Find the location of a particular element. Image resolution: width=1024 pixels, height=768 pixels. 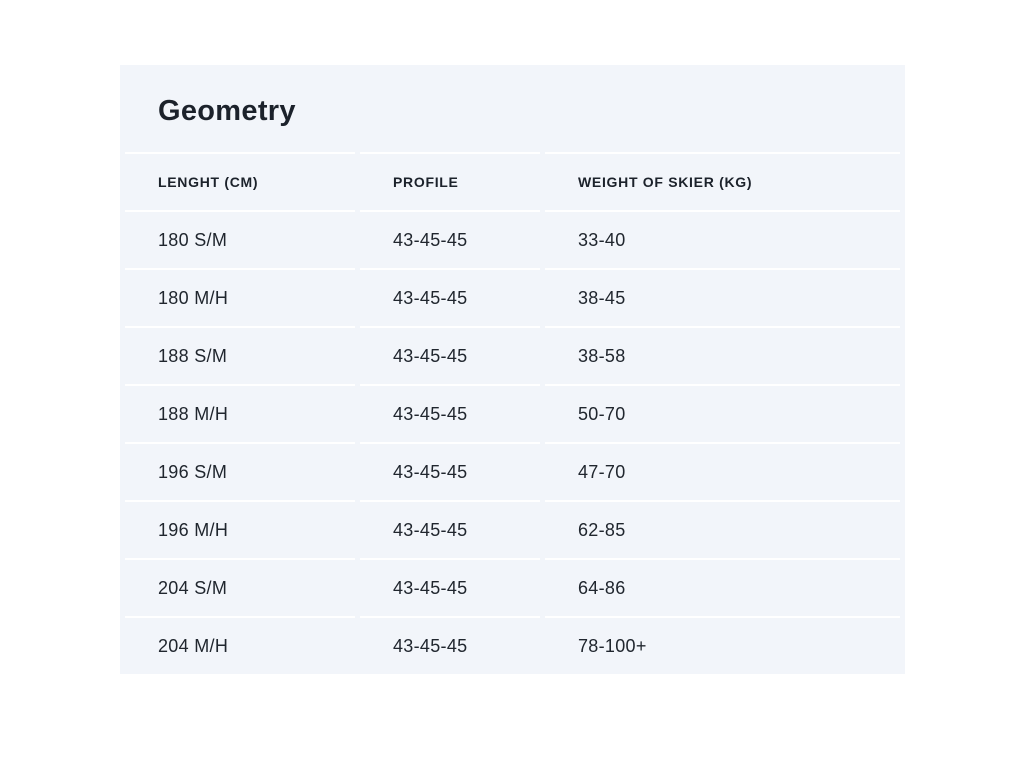

table-cell: 78-100+ is located at coordinates (722, 645).